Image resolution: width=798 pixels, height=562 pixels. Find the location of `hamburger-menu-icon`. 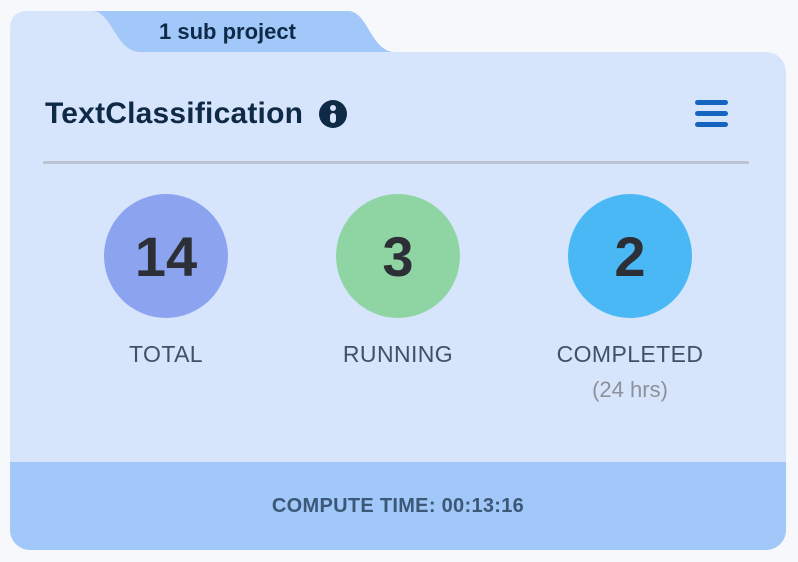

hamburger-menu-icon is located at coordinates (711, 113).